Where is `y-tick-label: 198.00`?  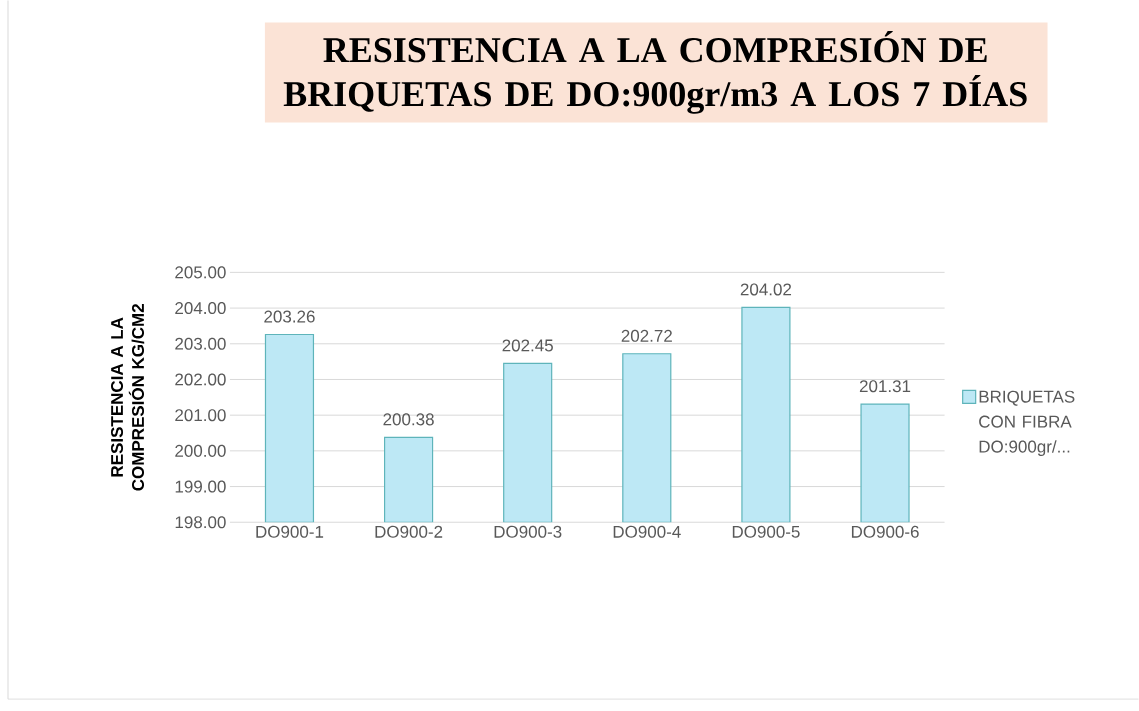 y-tick-label: 198.00 is located at coordinates (200, 522).